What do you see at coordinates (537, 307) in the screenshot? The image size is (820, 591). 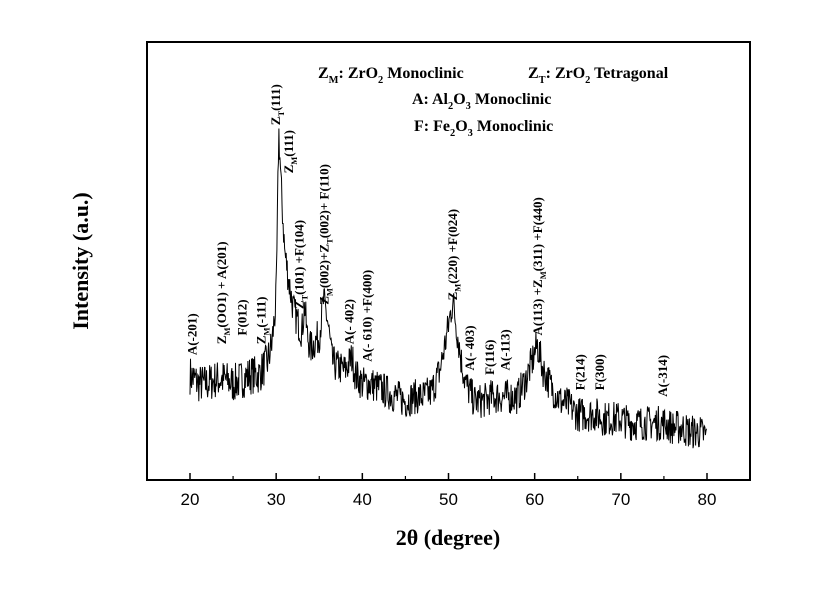 I see `text-span: A(113) +Z` at bounding box center [537, 307].